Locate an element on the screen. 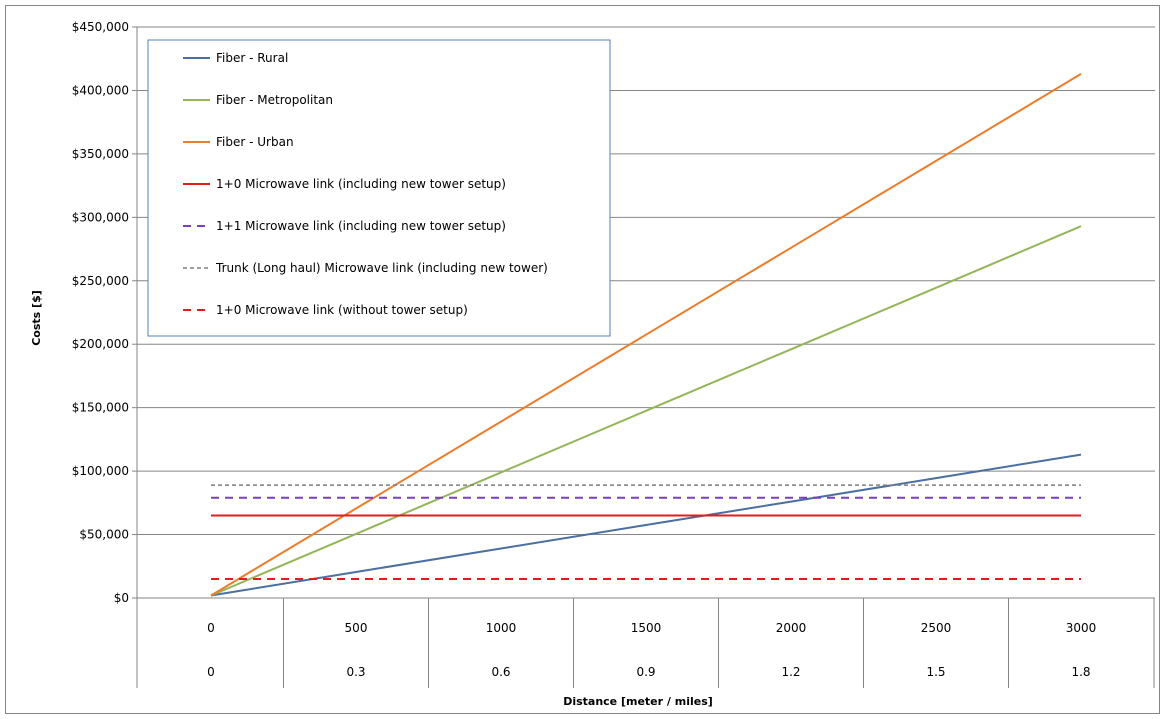  y-tick-label: $50,000 is located at coordinates (104, 535).